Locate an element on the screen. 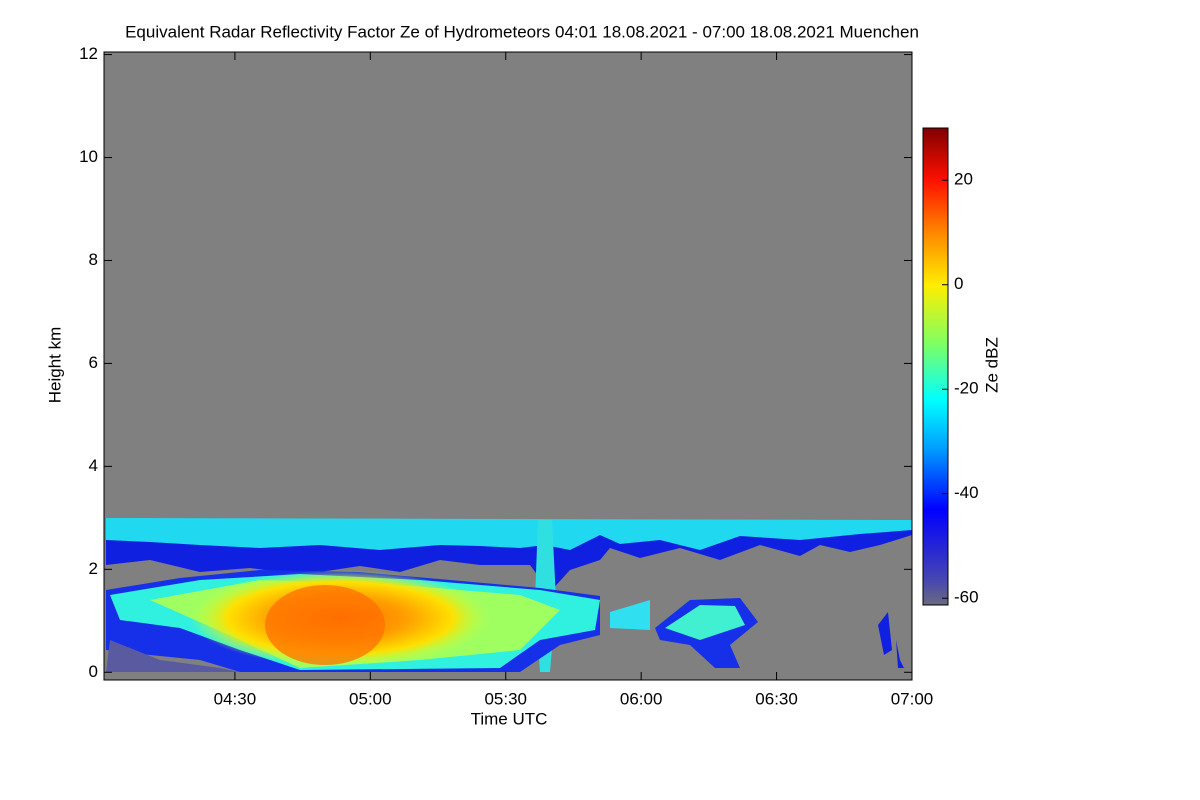 This screenshot has width=1200, height=800. x-tick-label: 04:30 is located at coordinates (235, 698).